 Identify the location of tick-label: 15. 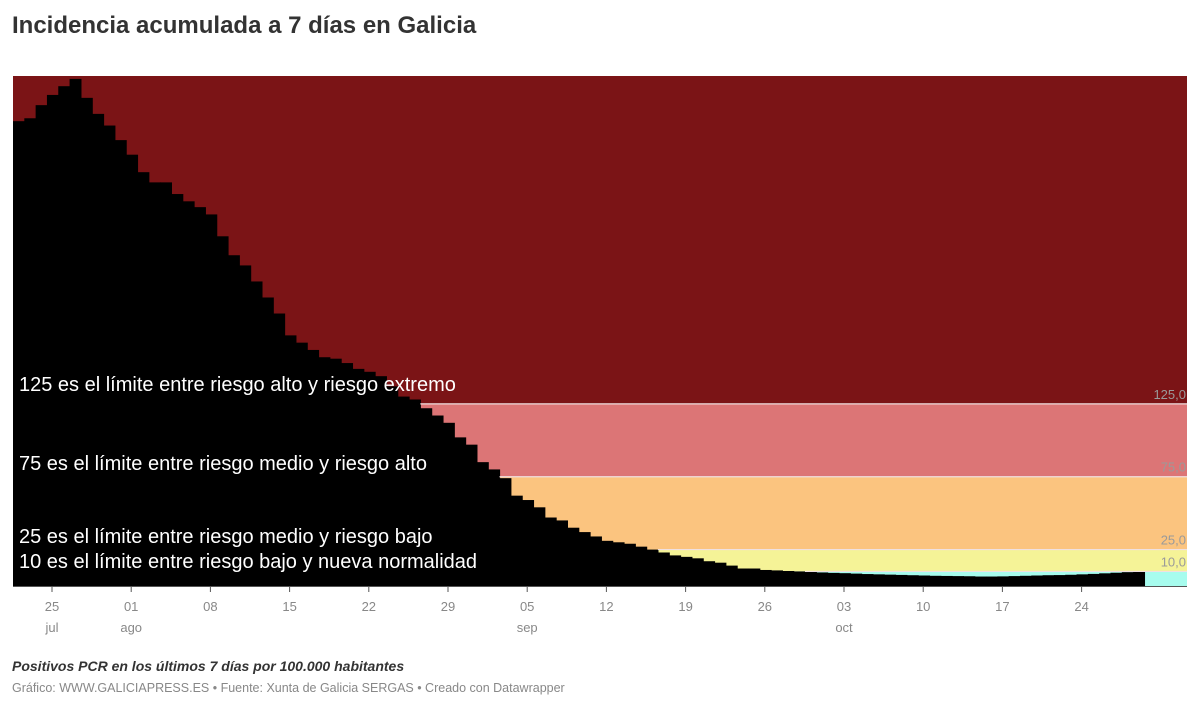
(289, 606).